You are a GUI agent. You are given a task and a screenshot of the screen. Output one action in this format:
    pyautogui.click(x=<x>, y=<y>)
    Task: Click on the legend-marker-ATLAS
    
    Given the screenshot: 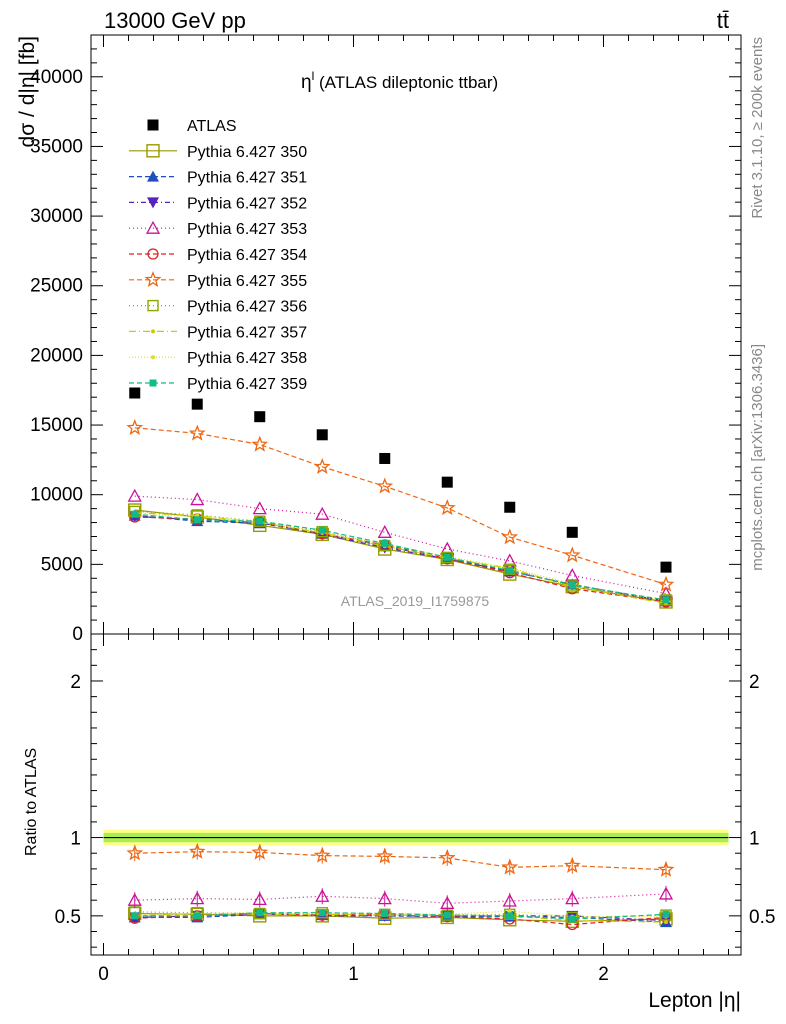 What is the action you would take?
    pyautogui.click(x=153, y=125)
    